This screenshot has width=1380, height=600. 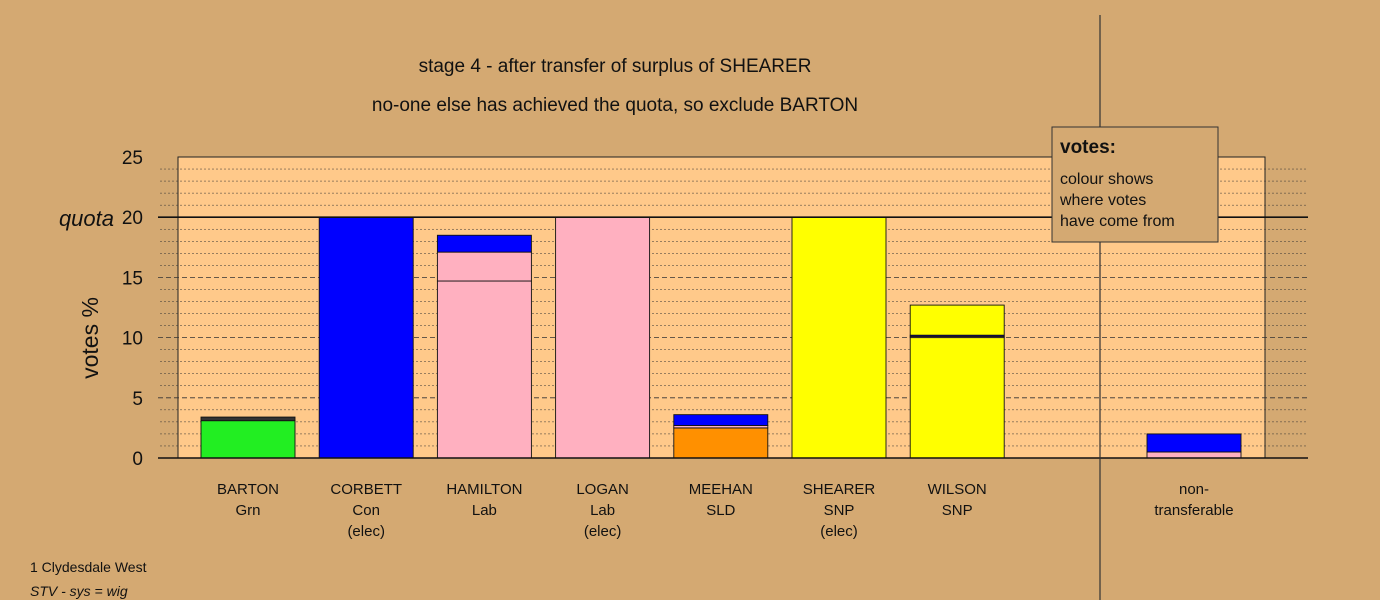 What do you see at coordinates (88, 567) in the screenshot?
I see `footer-constituency: 1 Clydesdale West` at bounding box center [88, 567].